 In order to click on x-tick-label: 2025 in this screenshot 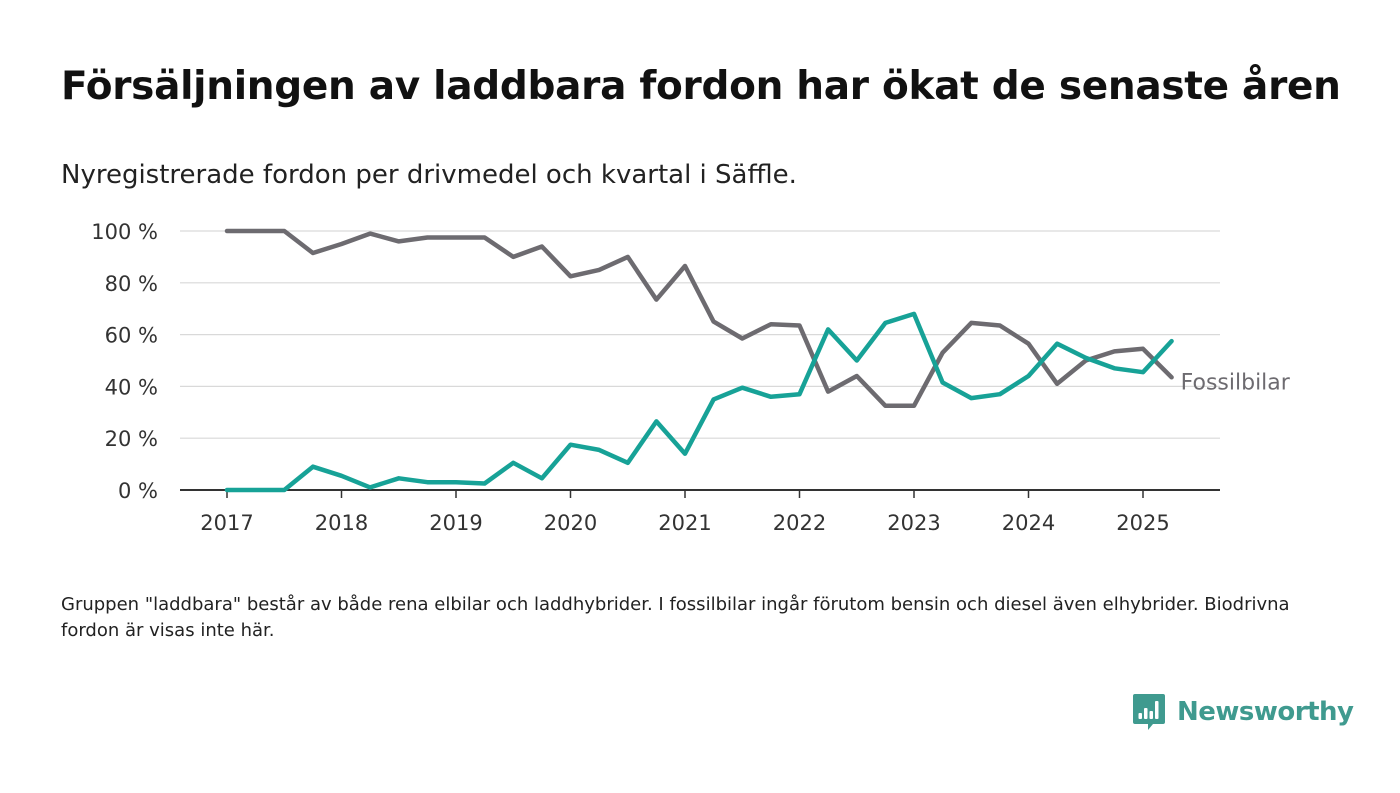, I will do `click(1142, 523)`.